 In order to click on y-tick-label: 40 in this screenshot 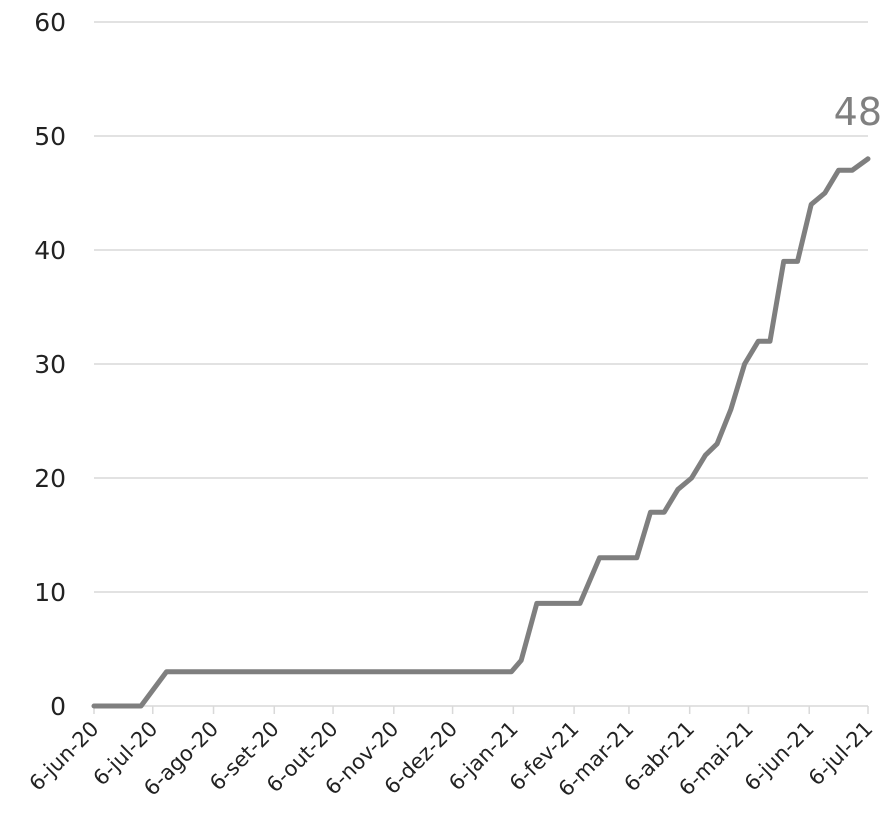, I will do `click(50, 250)`.